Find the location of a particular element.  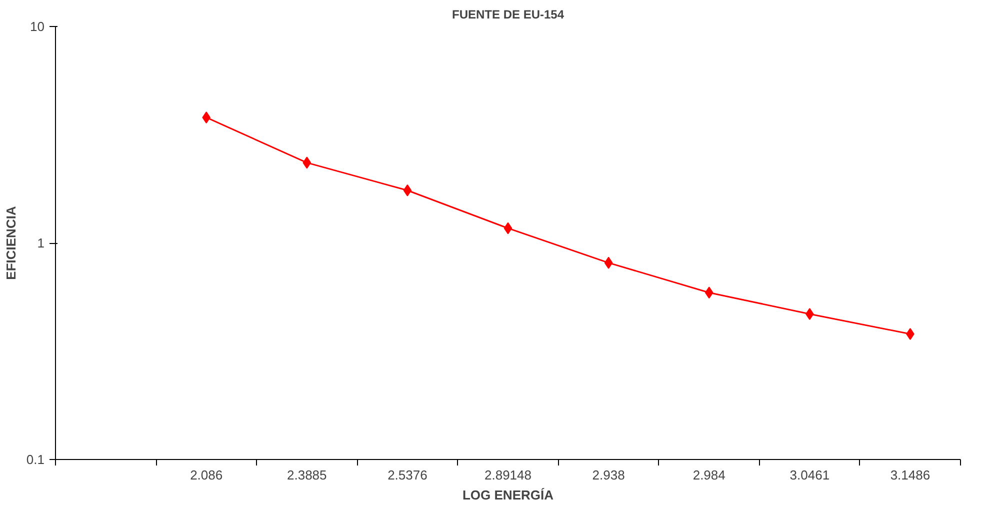

x-tick-label: 2.89148 is located at coordinates (508, 475).